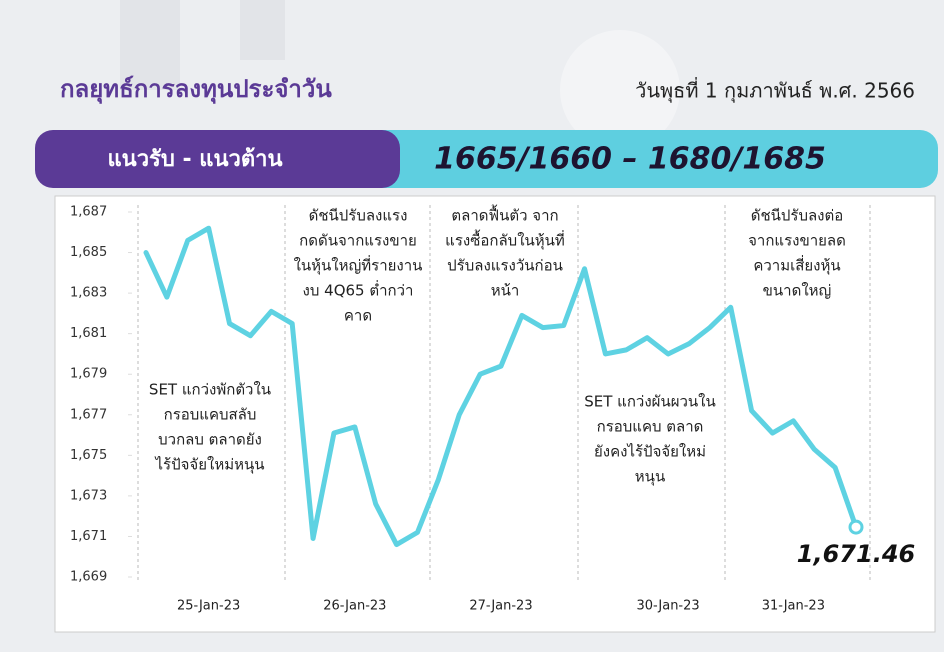 This screenshot has width=944, height=652. What do you see at coordinates (88, 333) in the screenshot?
I see `y-tick-label: 1,681` at bounding box center [88, 333].